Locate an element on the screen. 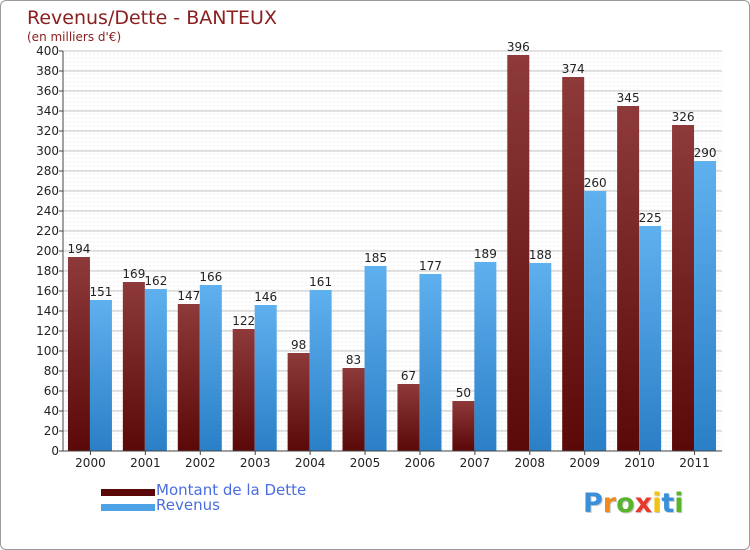 Image resolution: width=750 pixels, height=550 pixels. value-label-dette-2005: 83 is located at coordinates (353, 360).